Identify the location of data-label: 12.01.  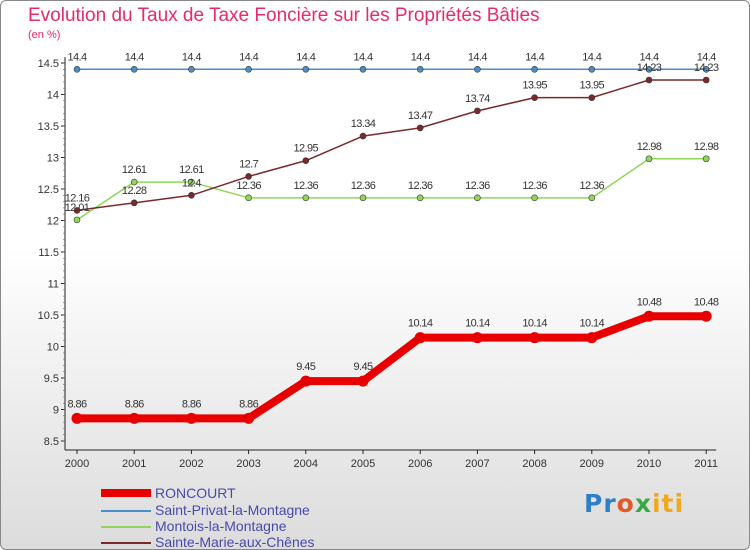
(77, 208).